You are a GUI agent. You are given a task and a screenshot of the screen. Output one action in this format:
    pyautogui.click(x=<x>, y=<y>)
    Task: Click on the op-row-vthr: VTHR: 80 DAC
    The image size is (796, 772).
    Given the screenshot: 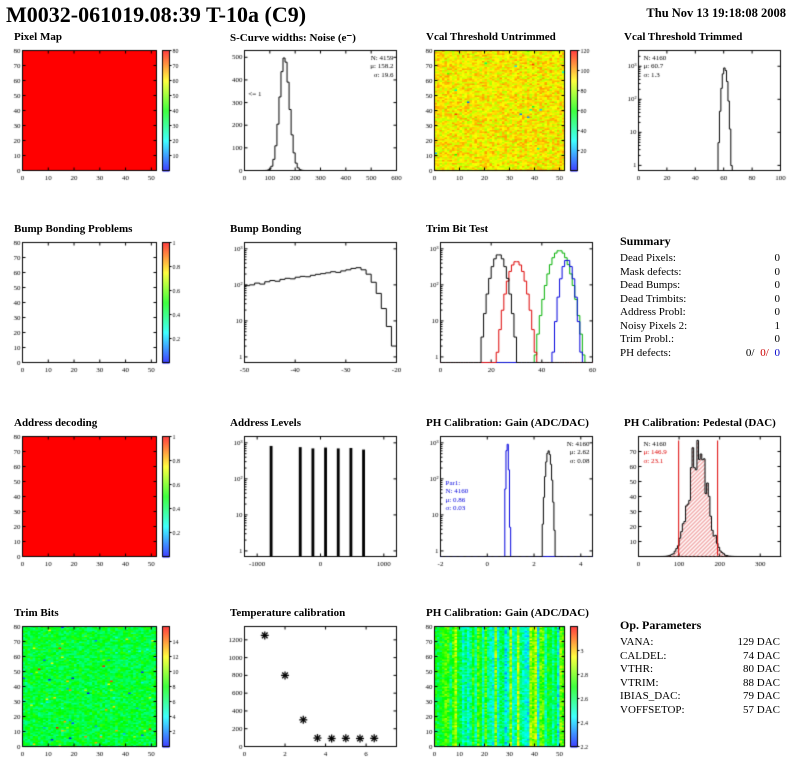 What is the action you would take?
    pyautogui.click(x=700, y=670)
    